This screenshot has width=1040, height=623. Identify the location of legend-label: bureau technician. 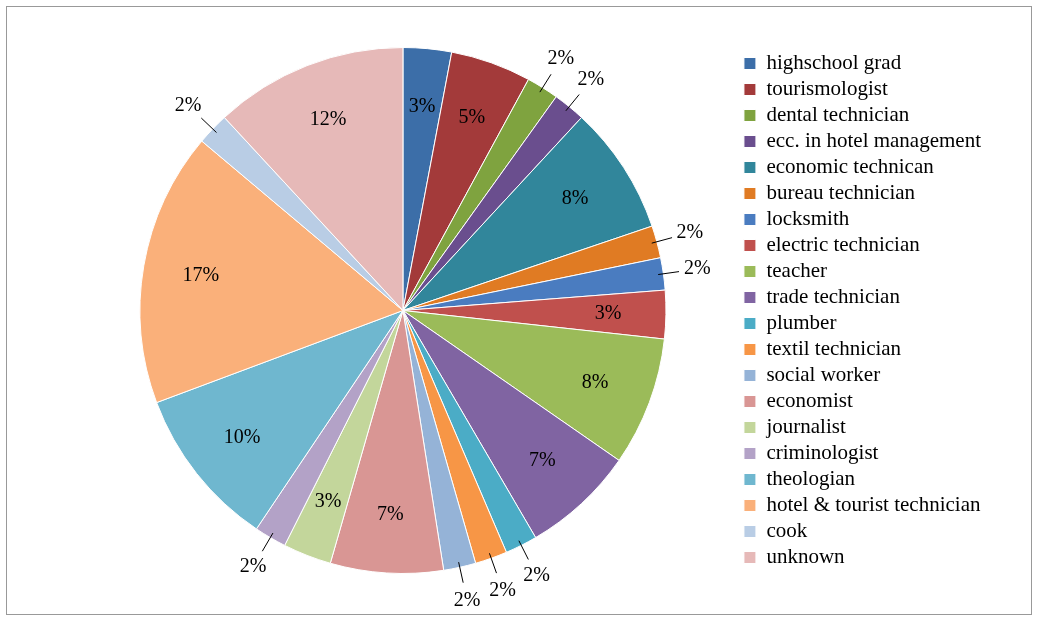
(841, 192).